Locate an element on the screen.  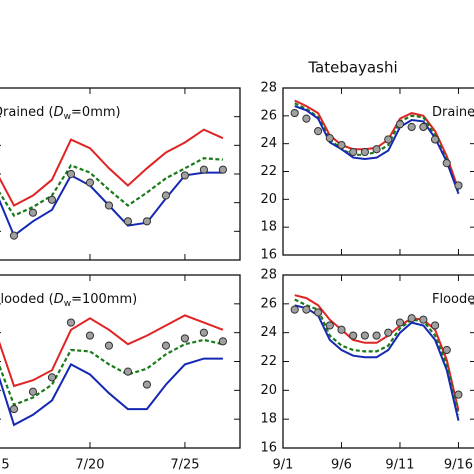
label-text: =100mm) is located at coordinates (104, 299).